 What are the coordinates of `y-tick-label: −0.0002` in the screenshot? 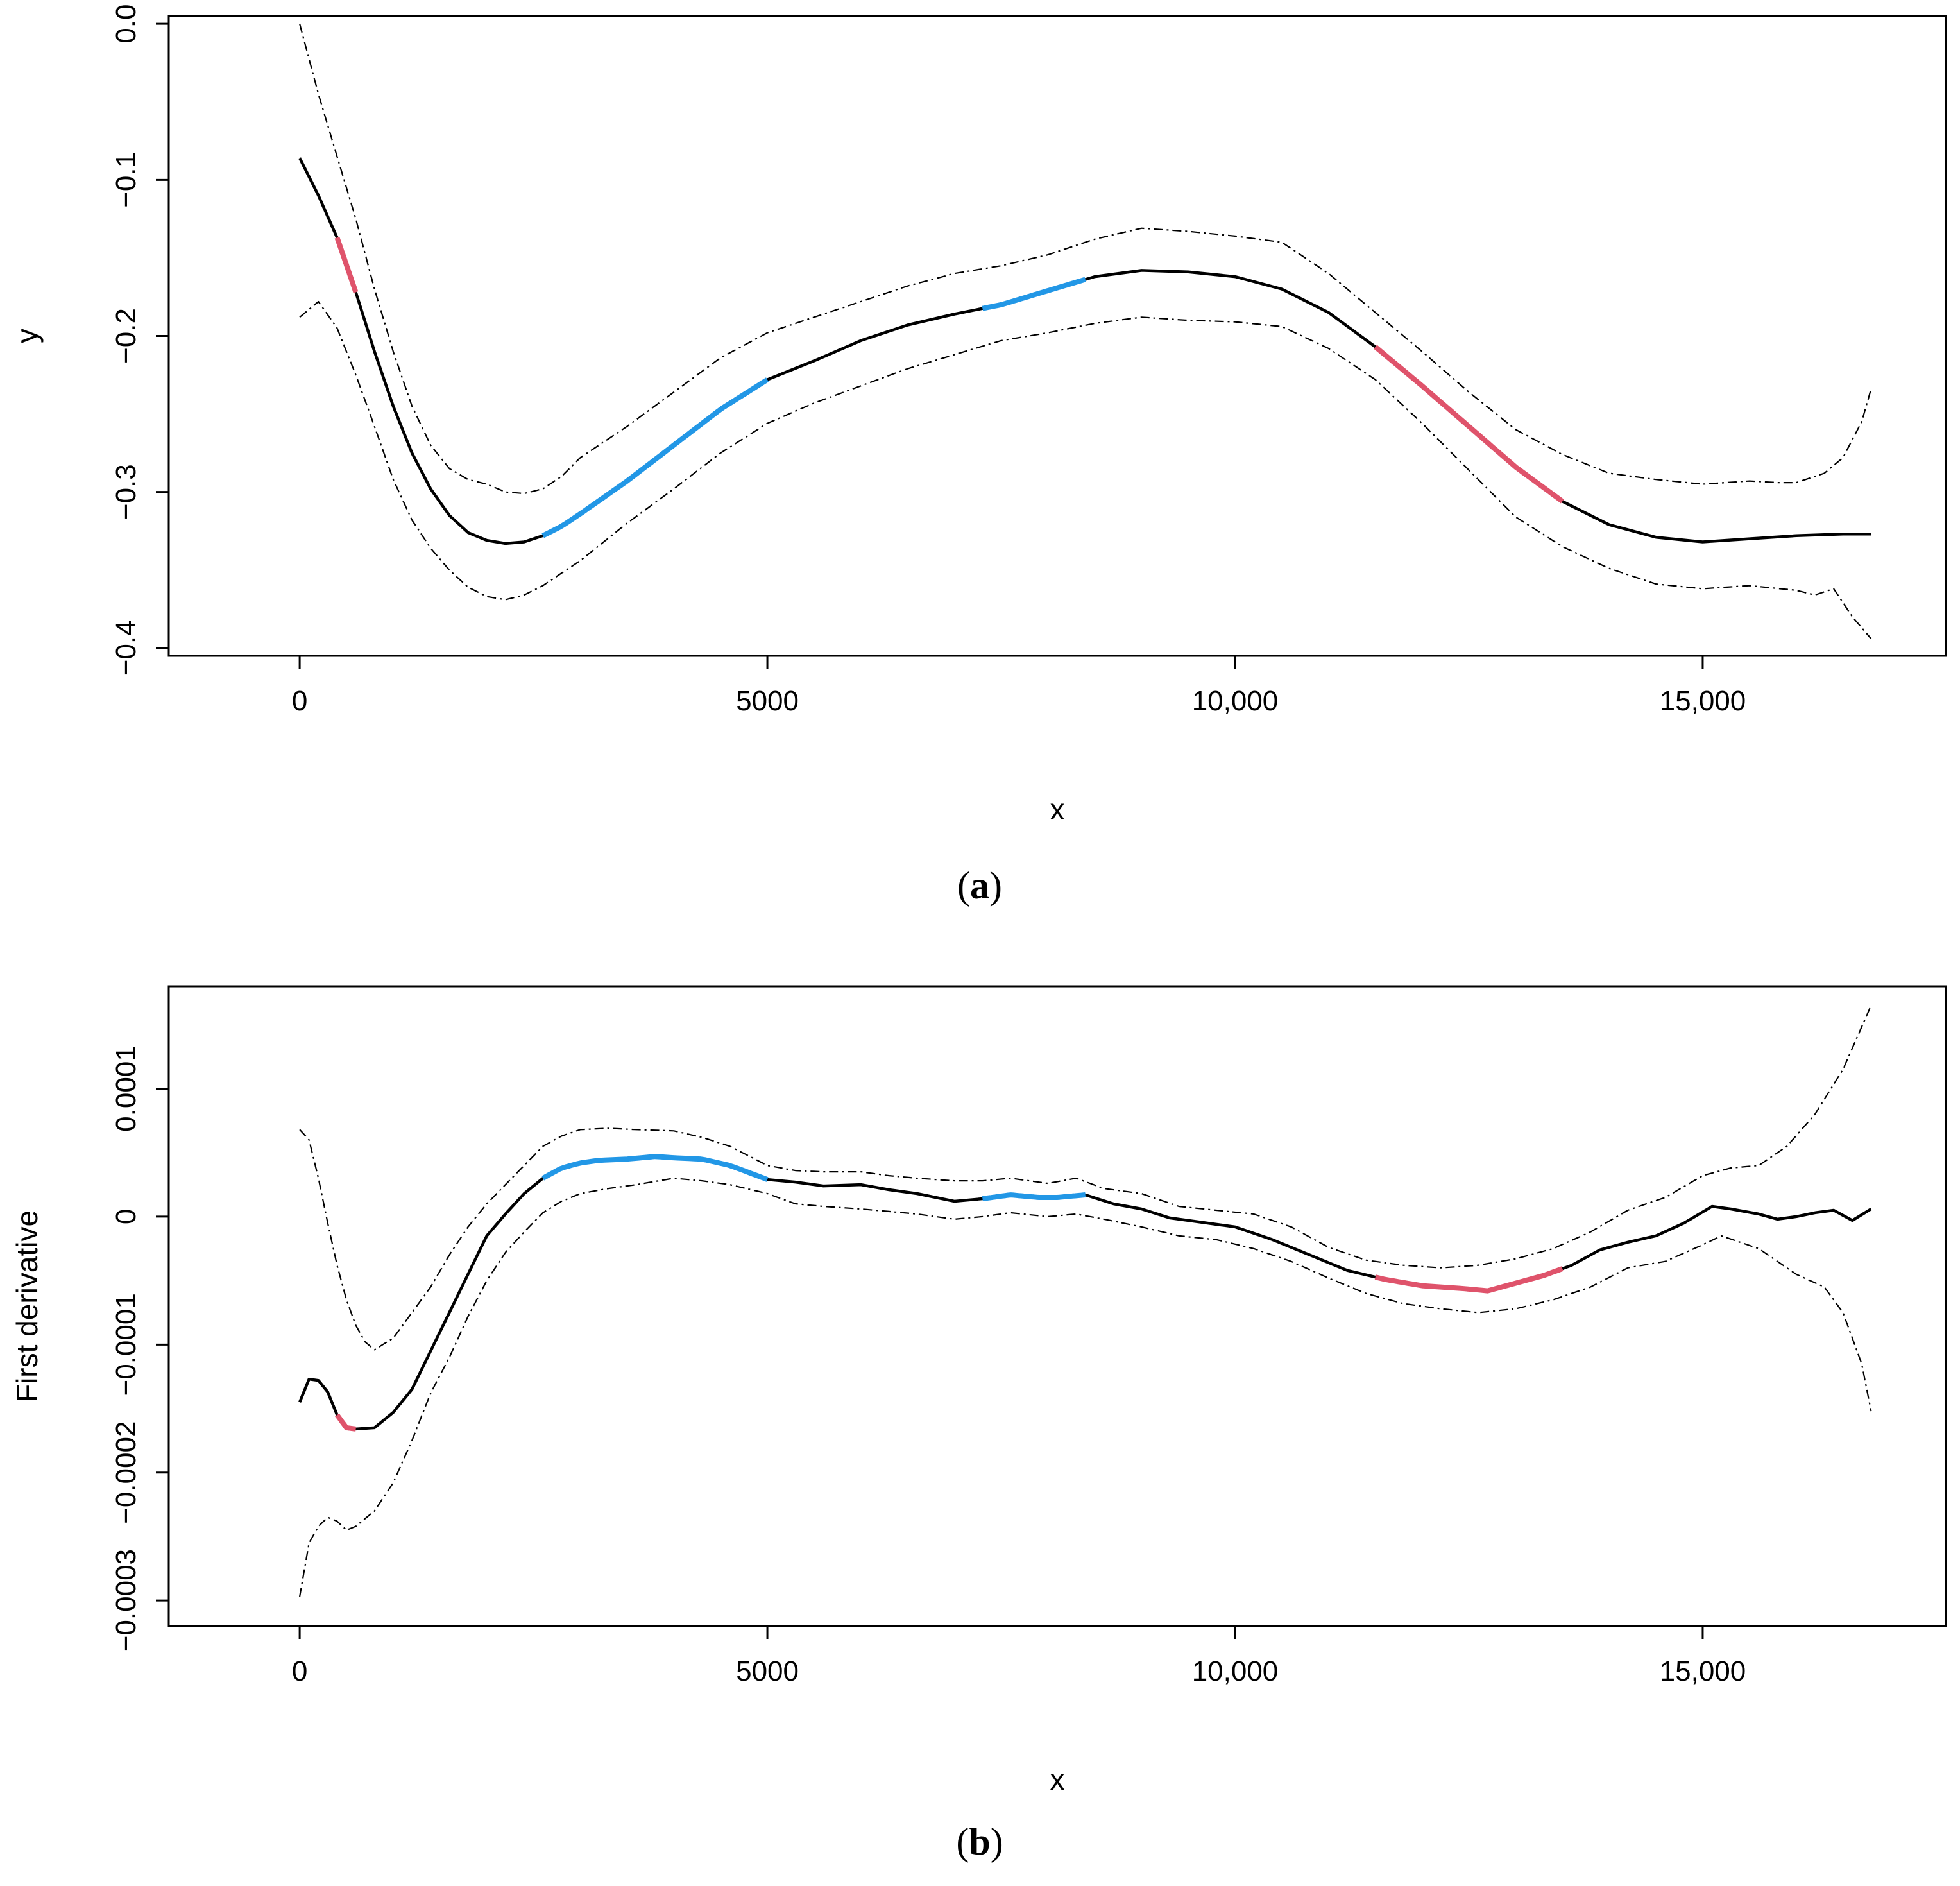 It's located at (126, 1472).